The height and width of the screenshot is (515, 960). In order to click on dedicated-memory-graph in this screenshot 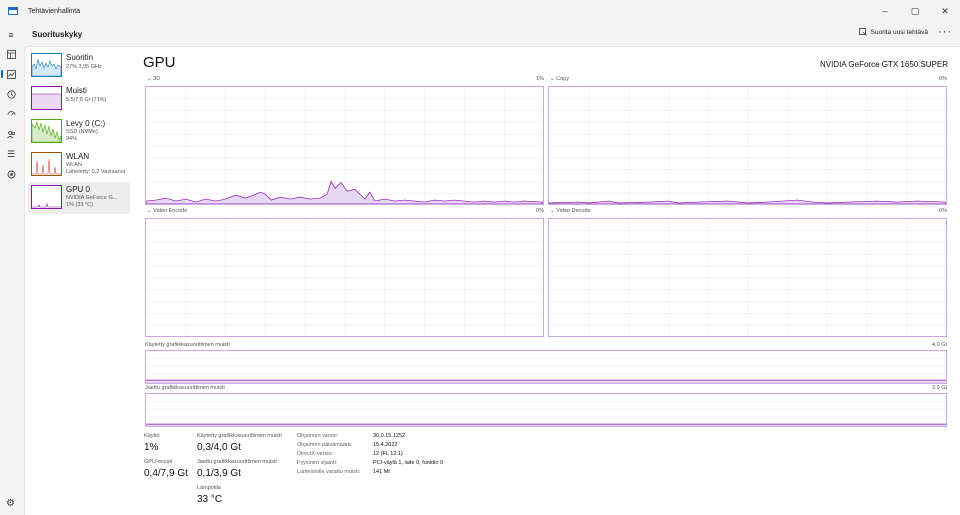, I will do `click(546, 367)`.